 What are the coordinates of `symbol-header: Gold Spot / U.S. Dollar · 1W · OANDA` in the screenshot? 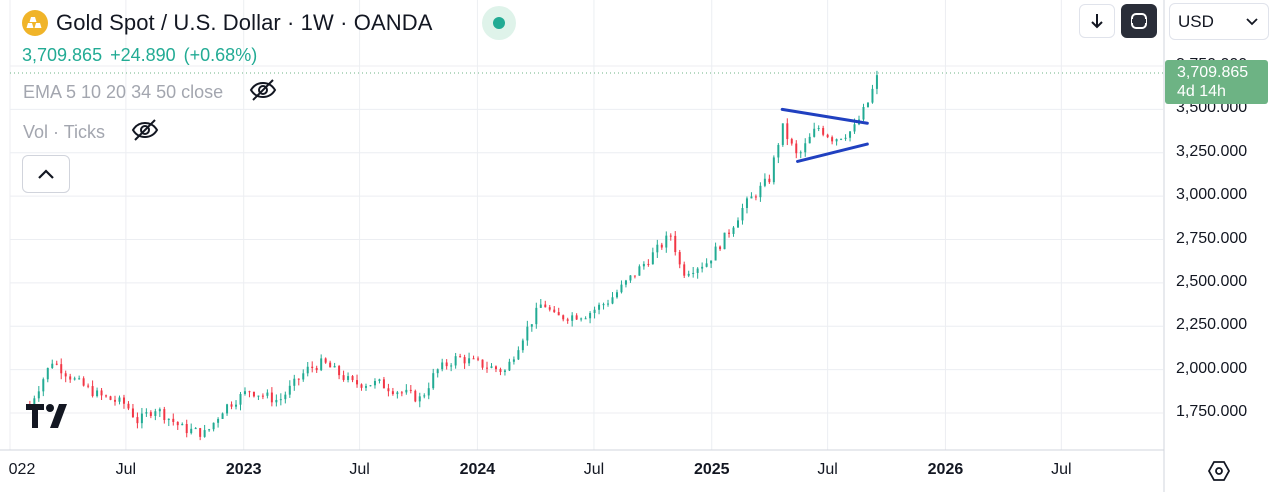 It's located at (227, 23).